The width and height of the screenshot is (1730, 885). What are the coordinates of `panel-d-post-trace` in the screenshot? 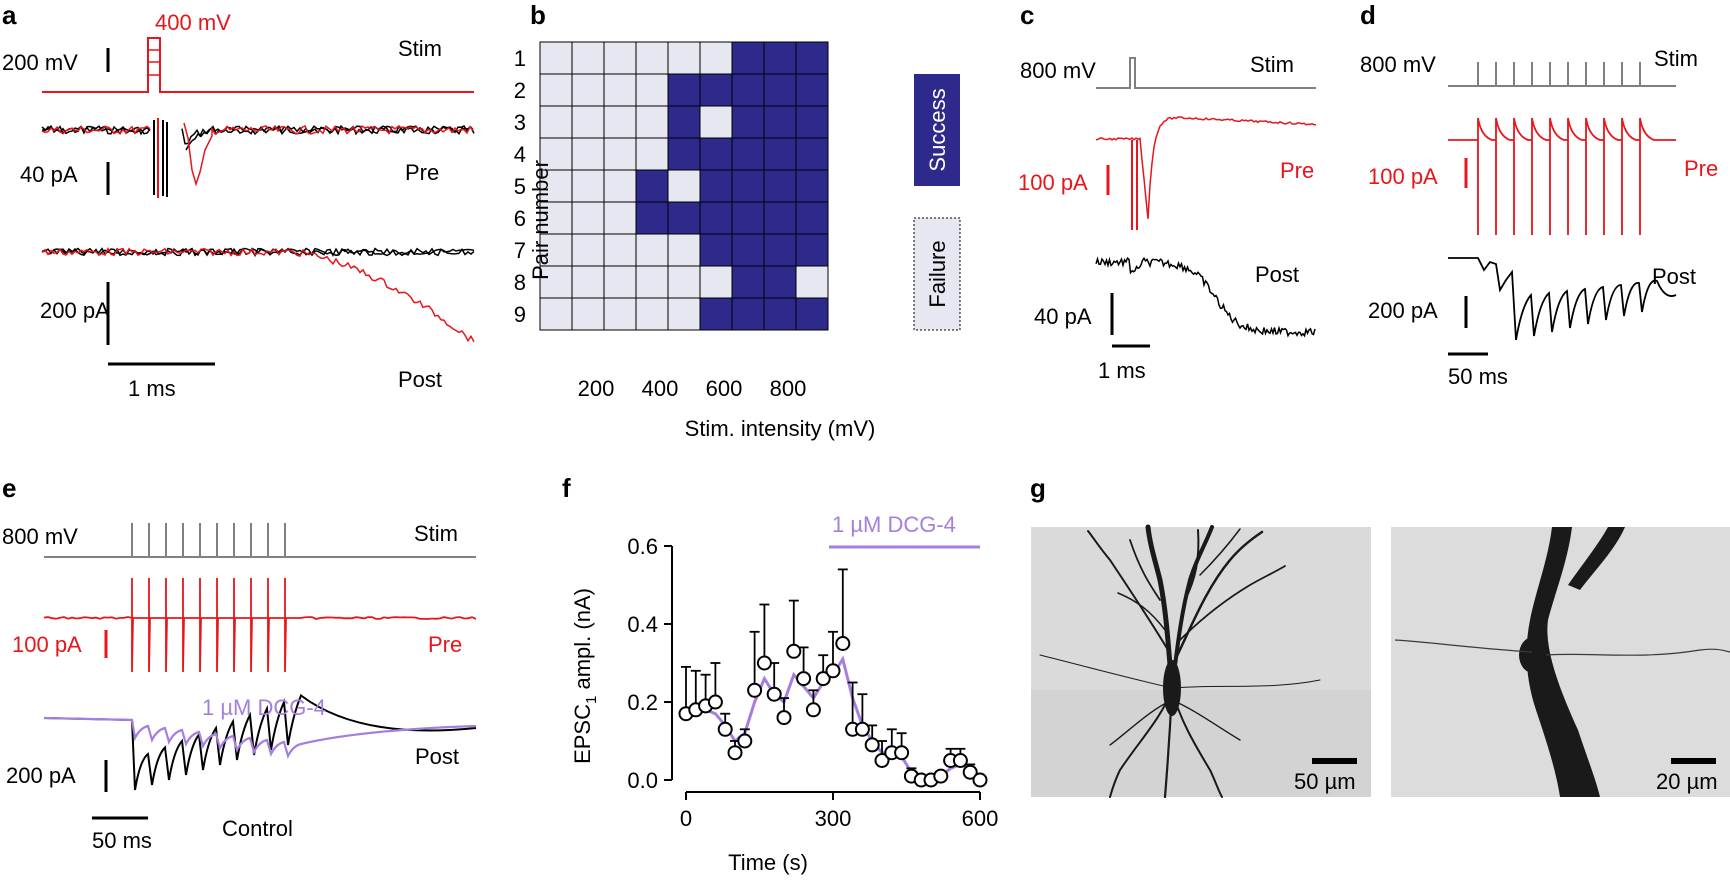 It's located at (1562, 299).